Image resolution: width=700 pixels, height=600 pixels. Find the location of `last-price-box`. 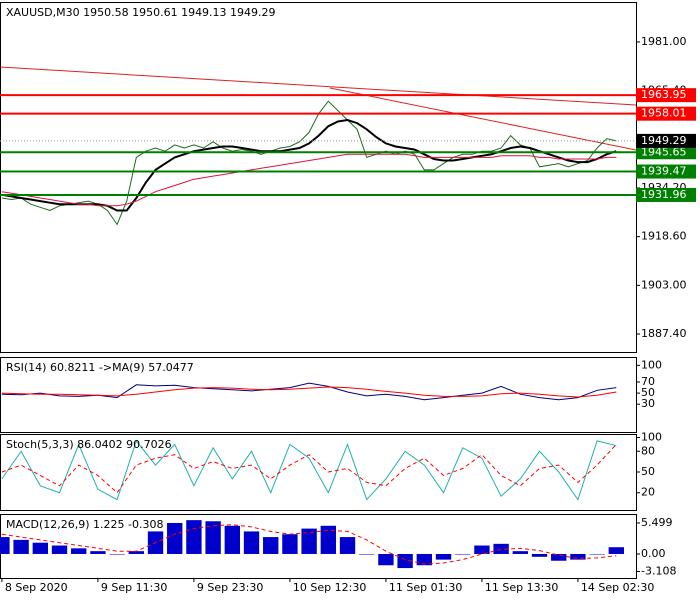

last-price-box is located at coordinates (666, 140).